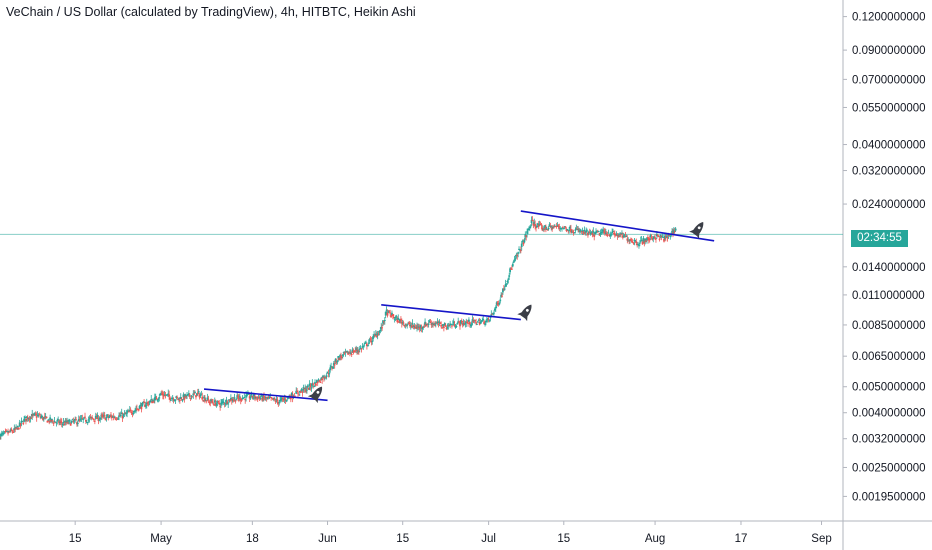  I want to click on x-tick-label: Aug, so click(655, 539).